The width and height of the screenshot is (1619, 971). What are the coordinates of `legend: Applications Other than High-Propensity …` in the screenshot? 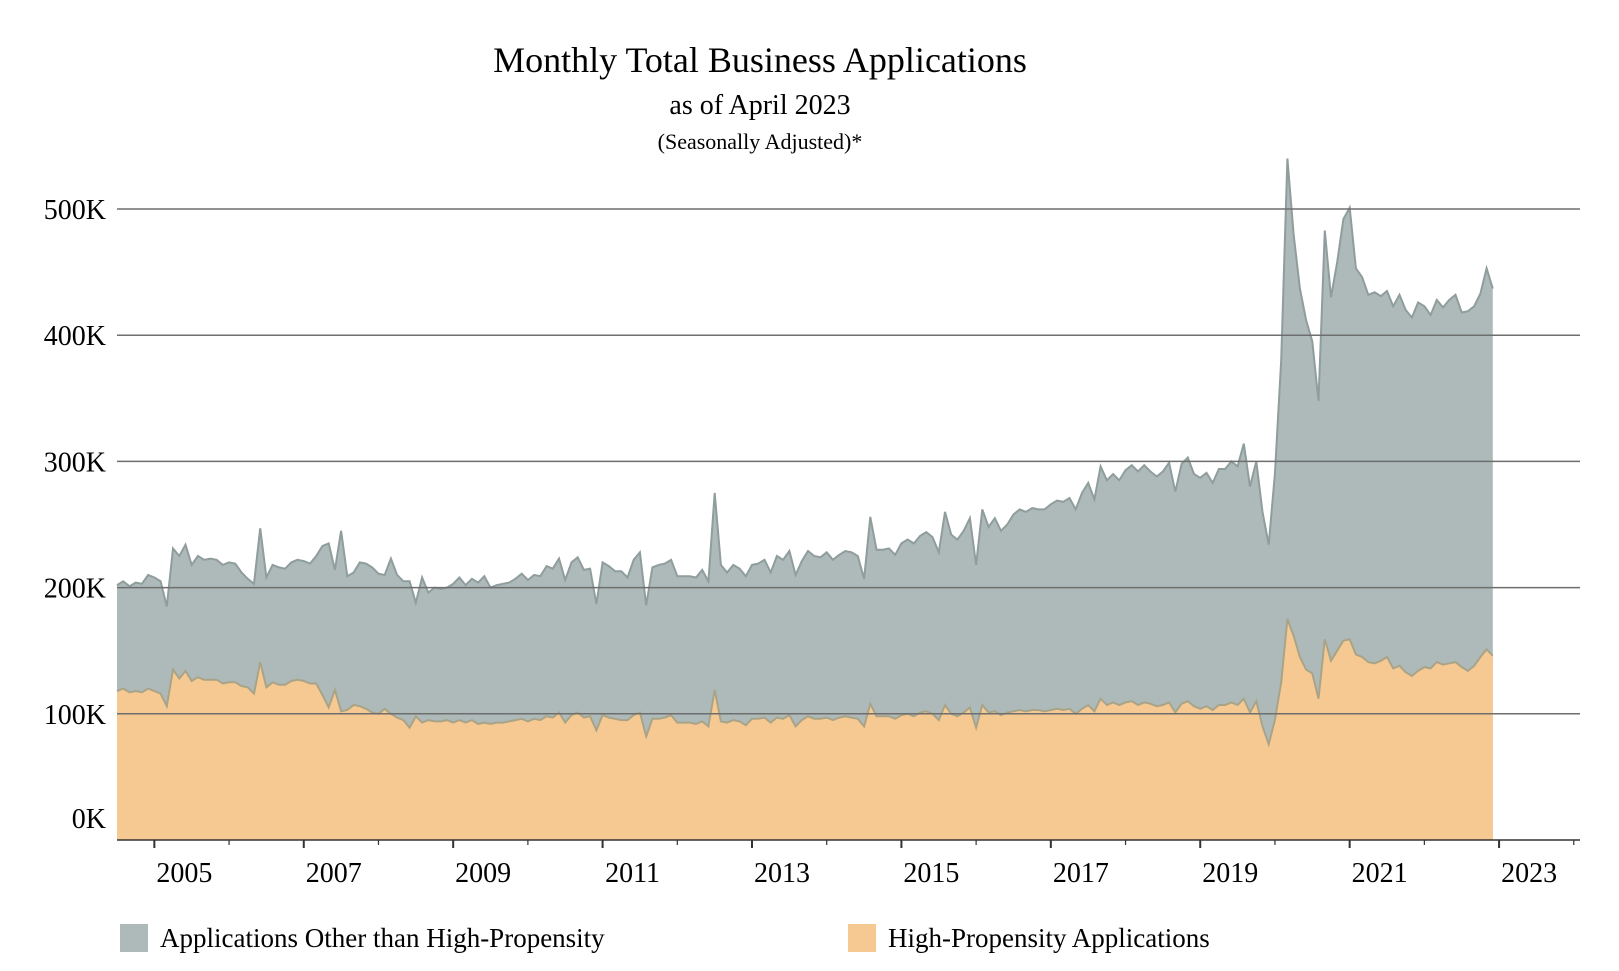 It's located at (665, 938).